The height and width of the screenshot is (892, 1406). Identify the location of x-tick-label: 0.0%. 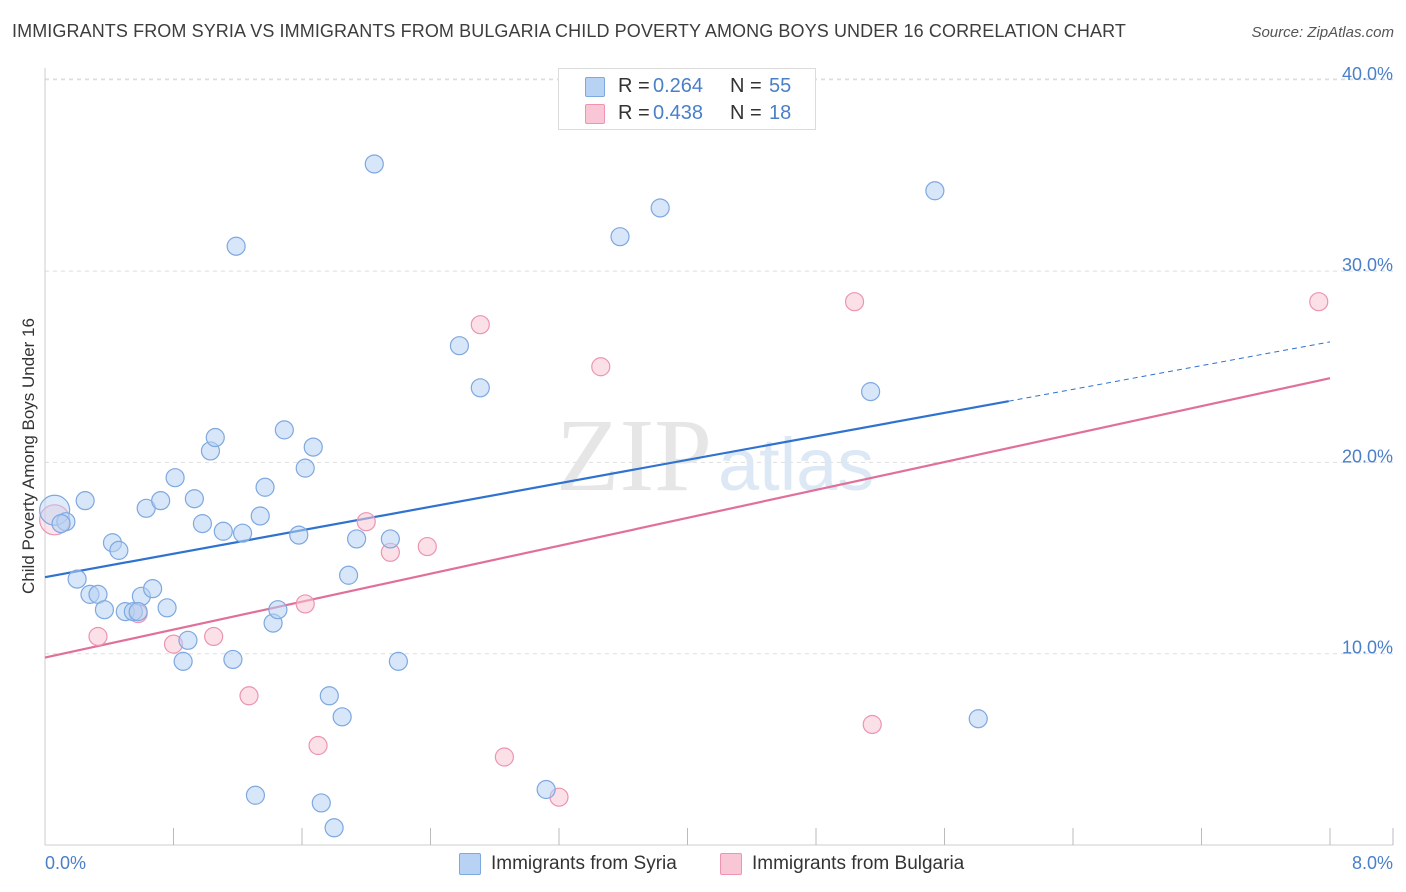
(65, 863).